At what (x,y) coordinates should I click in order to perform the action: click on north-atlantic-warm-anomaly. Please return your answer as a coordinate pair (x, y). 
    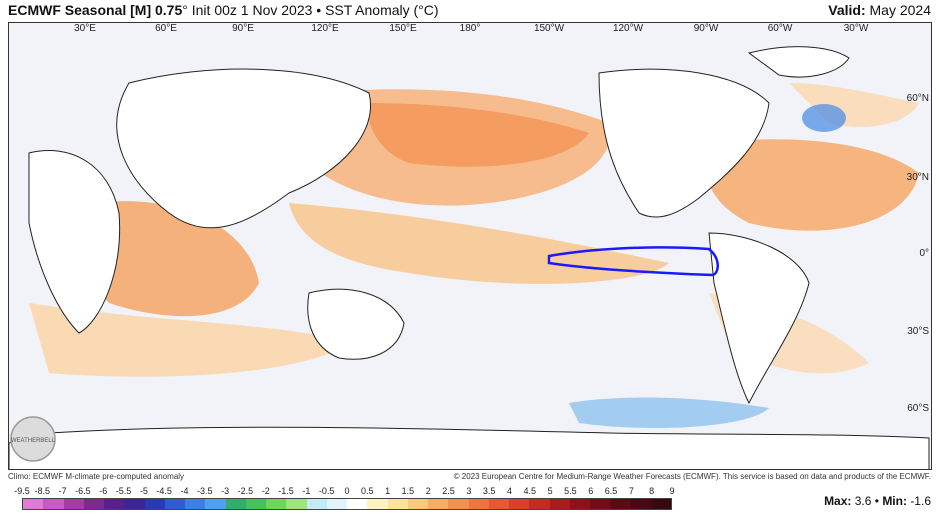
    Looking at the image, I should click on (812, 185).